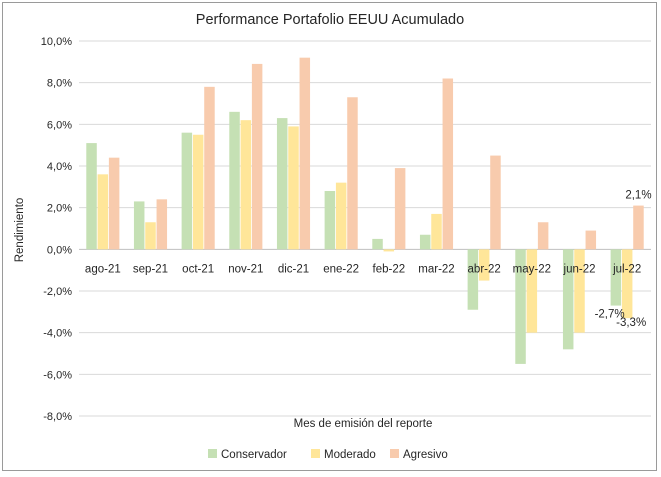 This screenshot has width=661, height=477. I want to click on x-tick-label: mar-22, so click(436, 269).